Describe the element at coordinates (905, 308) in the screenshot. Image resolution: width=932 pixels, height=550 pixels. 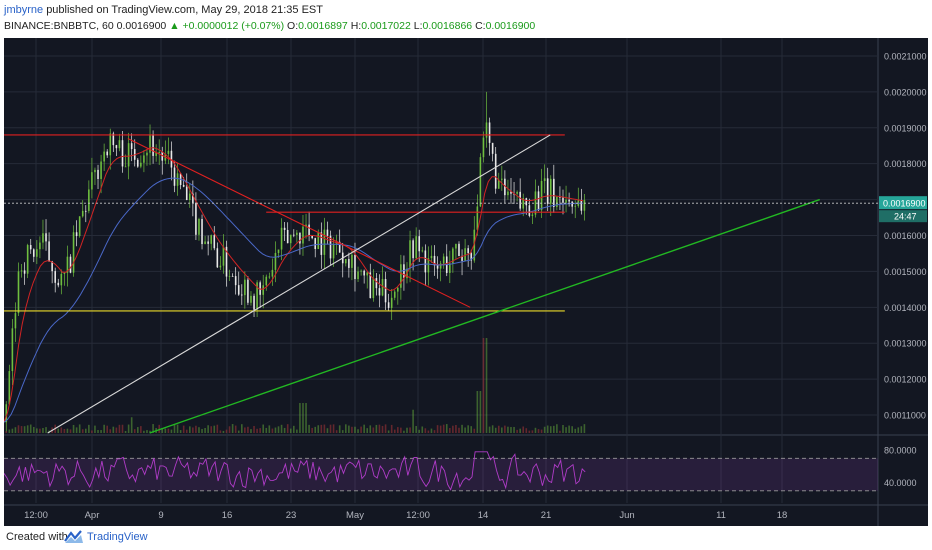
I see `price-tick-label: 0.0014000` at that location.